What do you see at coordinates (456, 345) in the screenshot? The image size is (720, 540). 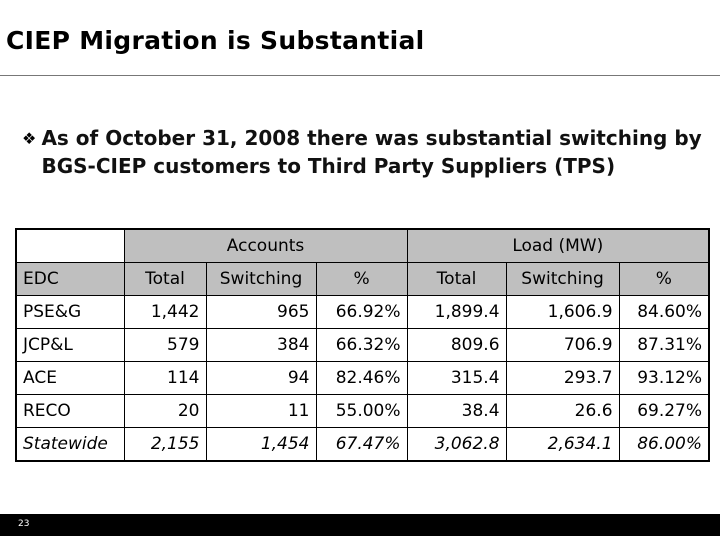 I see `load-total-cell: 809.6` at bounding box center [456, 345].